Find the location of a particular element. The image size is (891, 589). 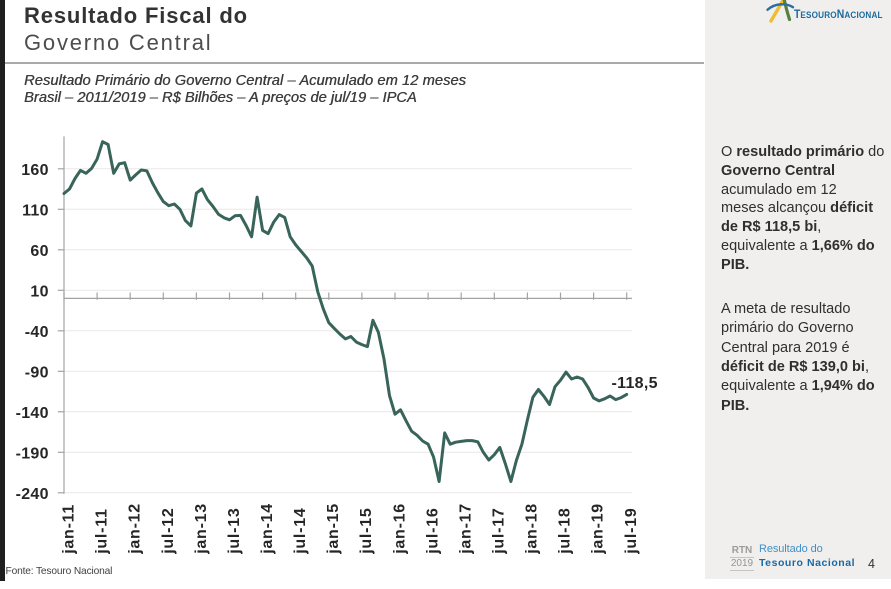

svg-text: jul-17 is located at coordinates (499, 531).